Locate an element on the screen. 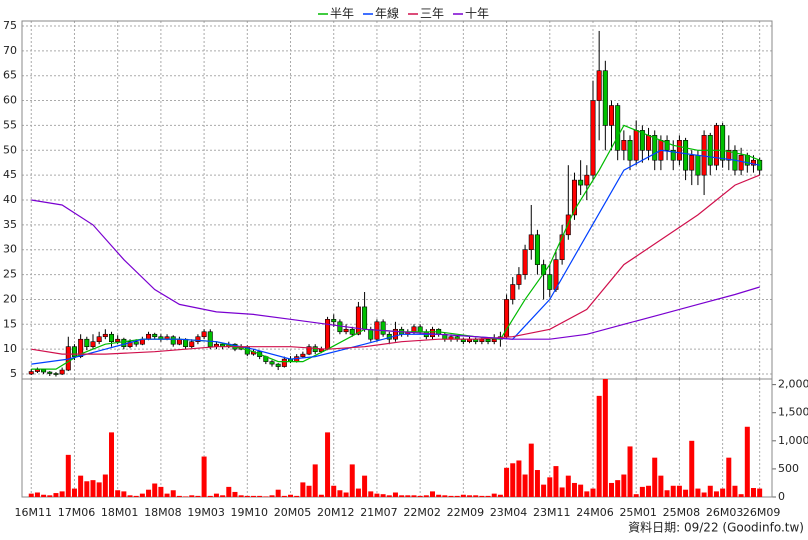 The image size is (808, 540). x-tick-label: 22M09 is located at coordinates (466, 512).